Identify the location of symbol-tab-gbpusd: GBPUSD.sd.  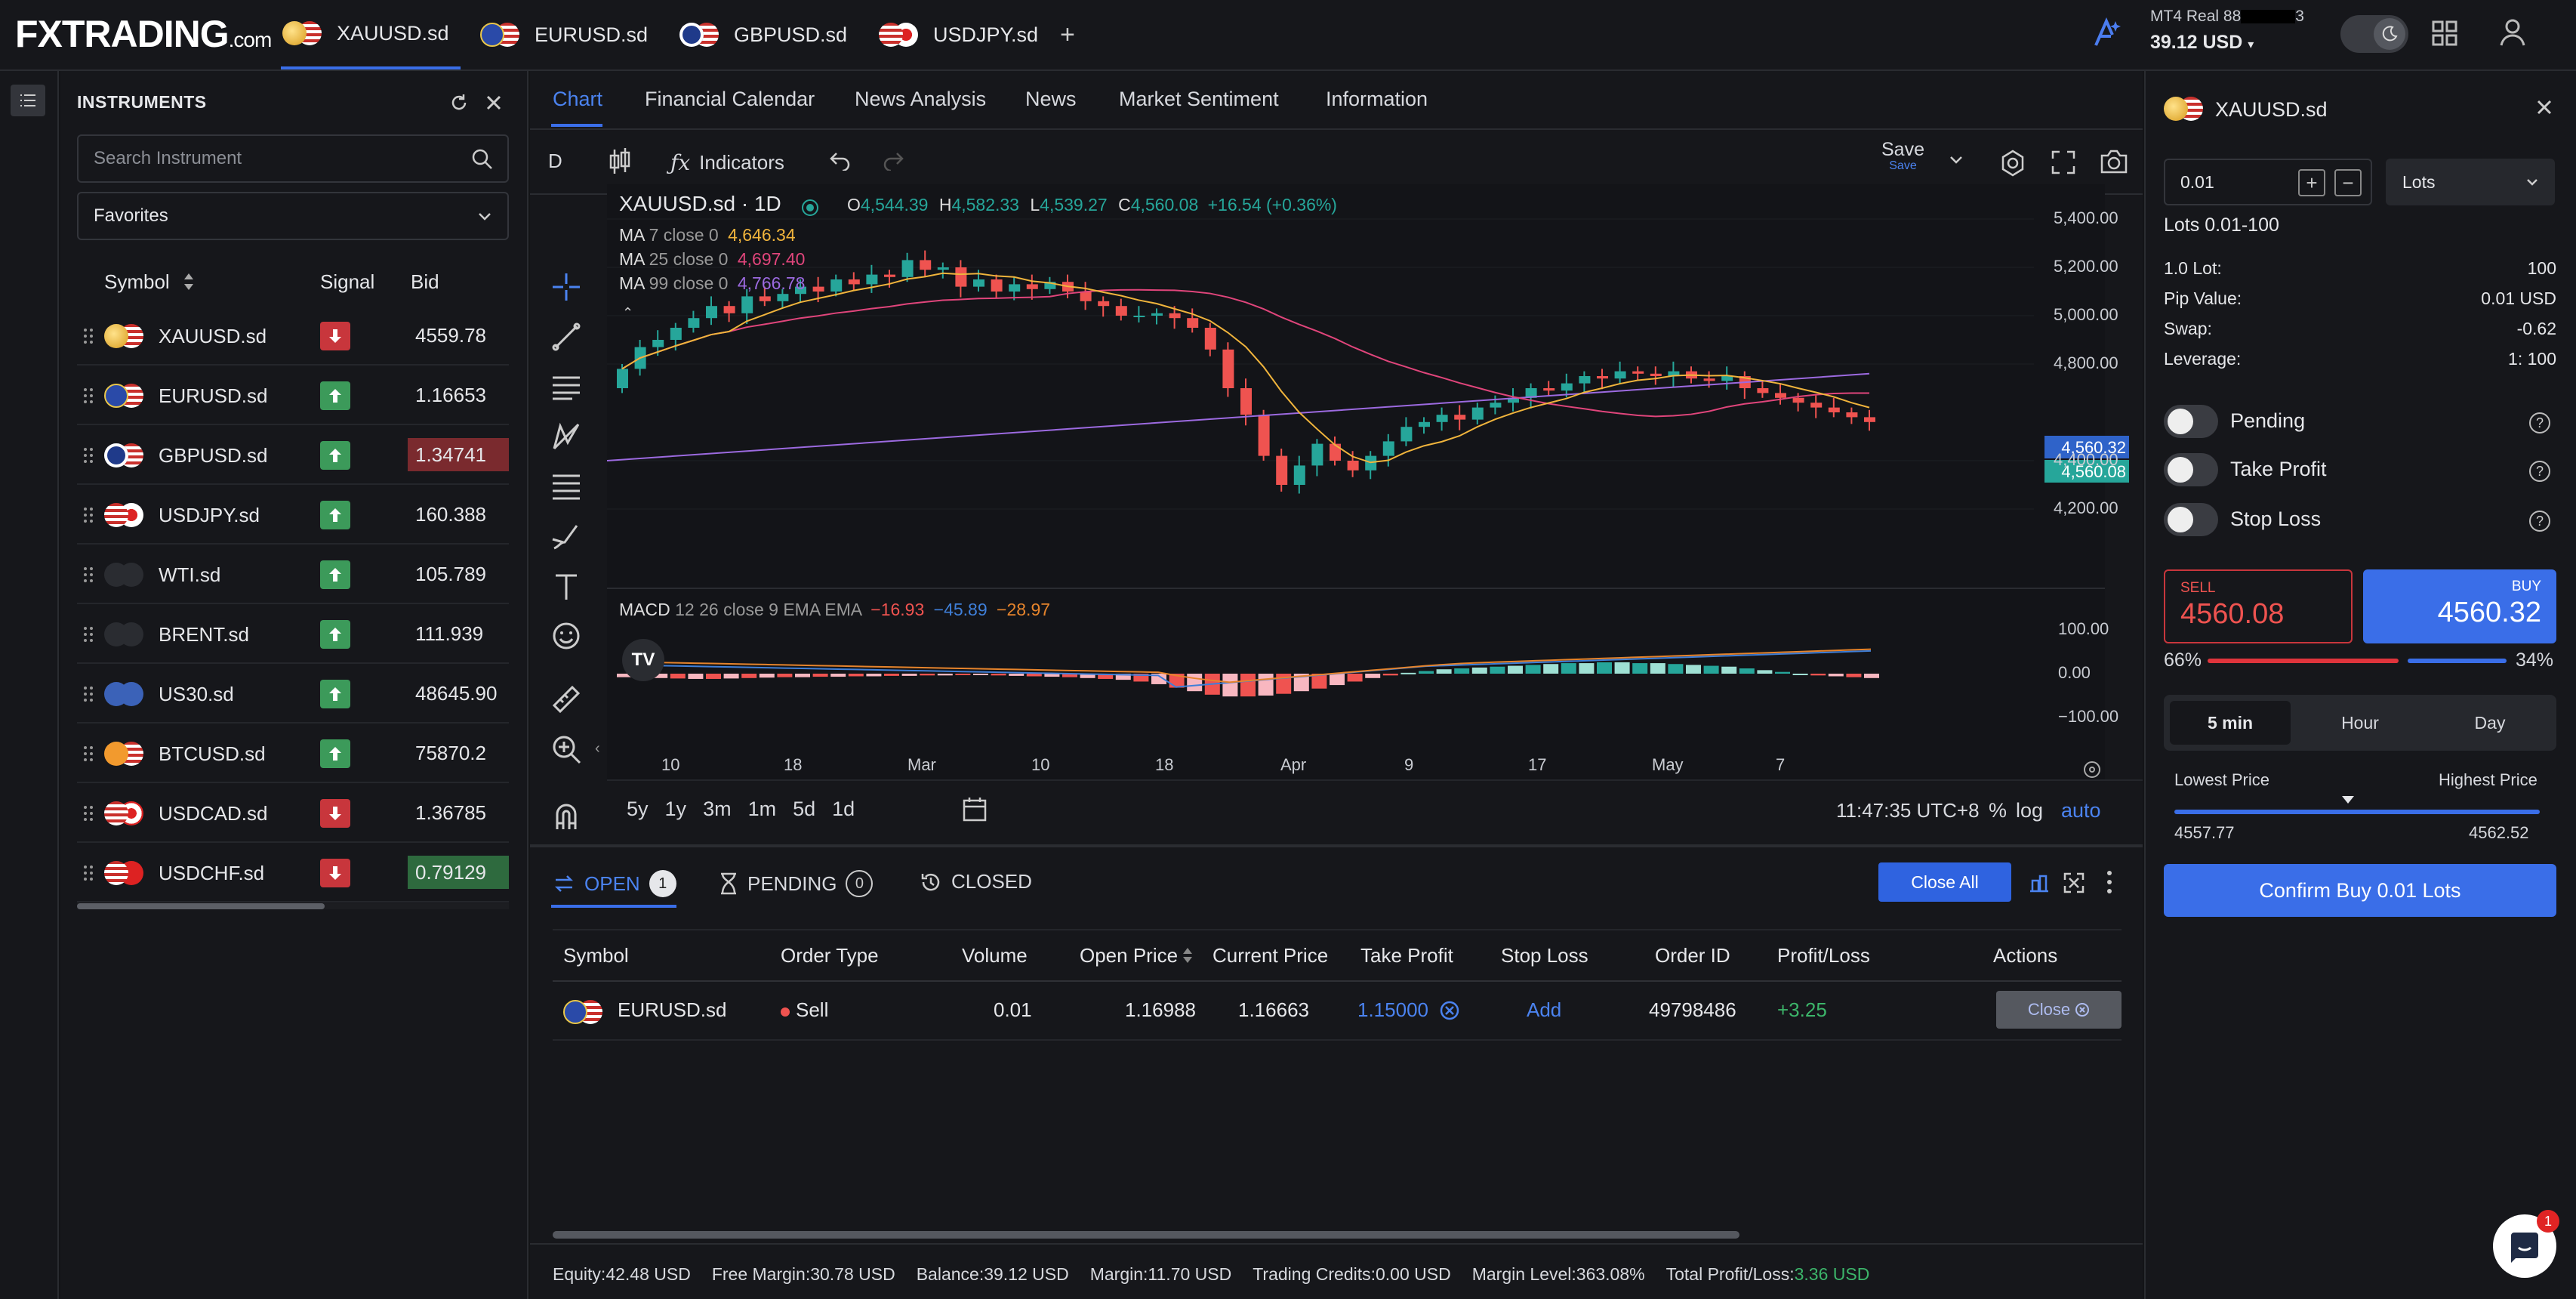
(763, 35).